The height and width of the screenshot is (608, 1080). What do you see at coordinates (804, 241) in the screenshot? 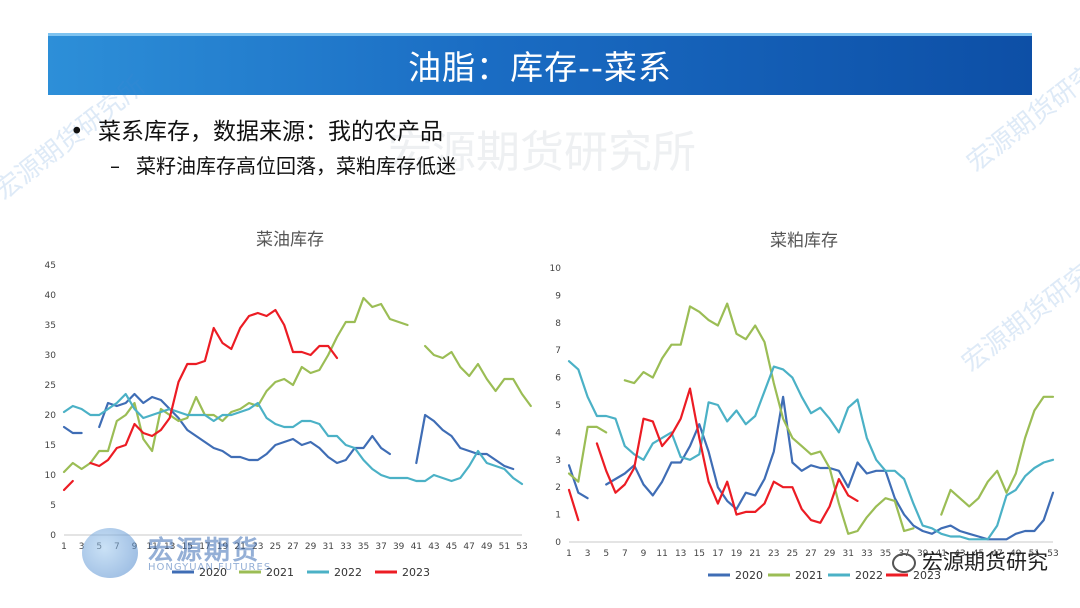
I see `chart-title: 菜粕库存` at bounding box center [804, 241].